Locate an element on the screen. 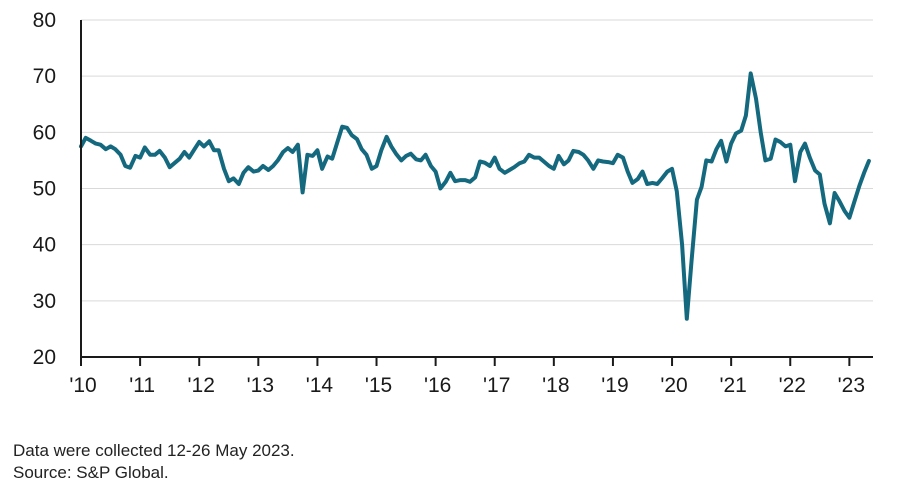 The image size is (900, 488). x-tick-label: '10 is located at coordinates (82, 385).